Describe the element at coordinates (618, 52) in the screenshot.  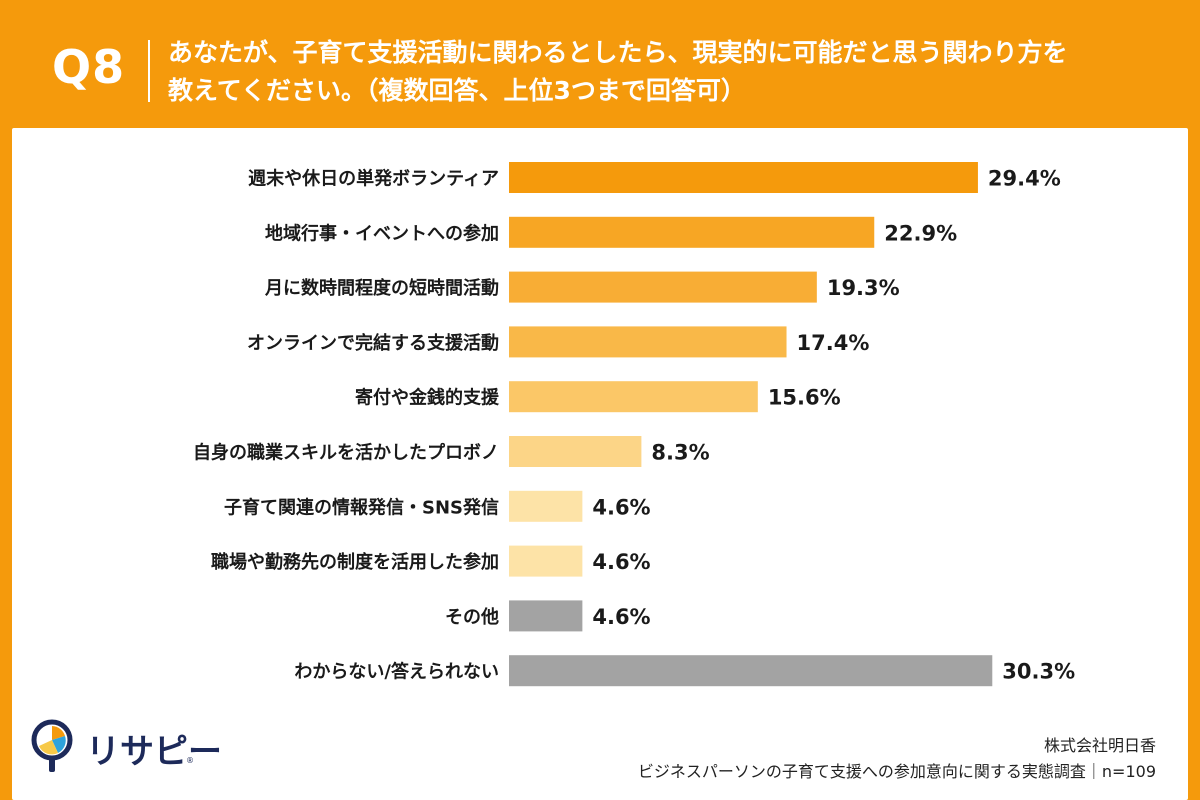
I see `question-line-1: あなたが、子育て支援活動に関わるとしたら、現実的に可能だと思う関わり方を` at that location.